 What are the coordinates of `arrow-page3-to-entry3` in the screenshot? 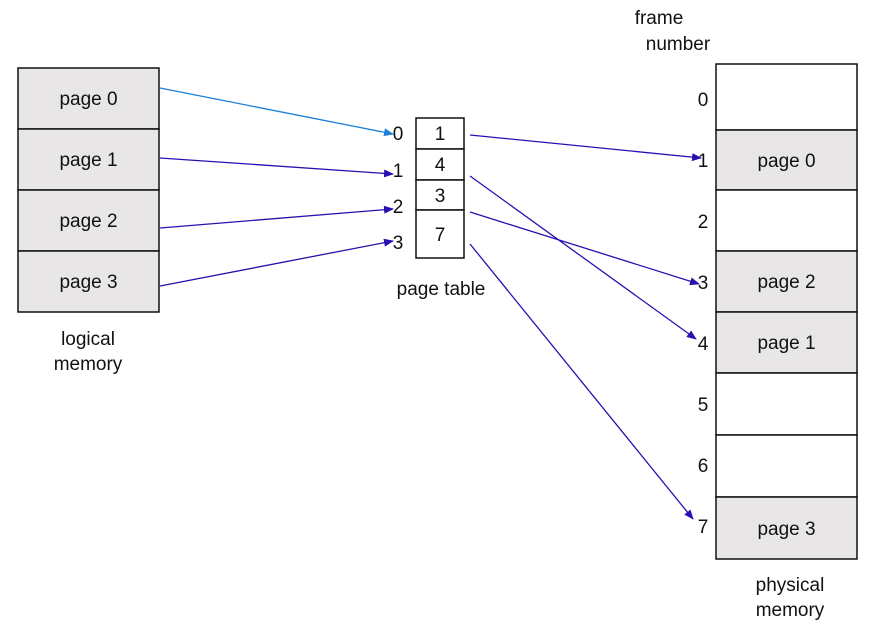 It's located at (276, 262).